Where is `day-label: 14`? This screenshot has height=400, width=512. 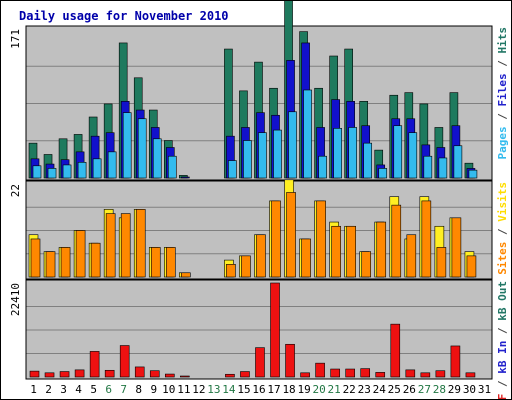 day-label: 14 is located at coordinates (229, 389).